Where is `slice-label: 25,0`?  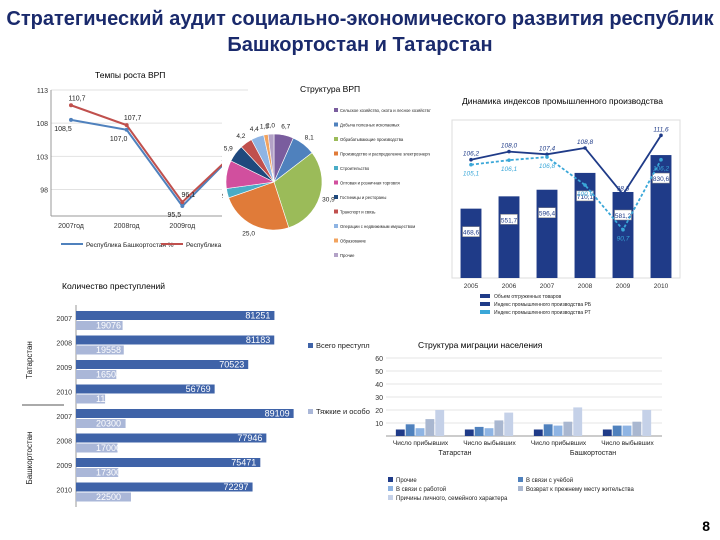 slice-label: 25,0 is located at coordinates (248, 234).